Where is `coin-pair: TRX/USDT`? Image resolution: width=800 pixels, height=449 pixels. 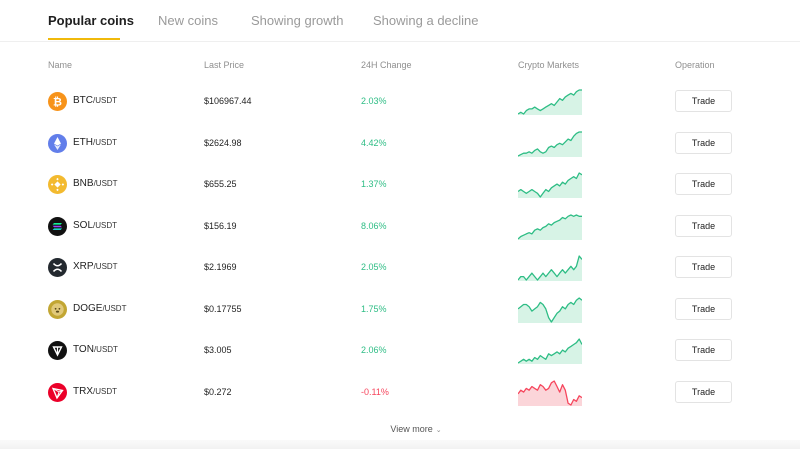 coin-pair: TRX/USDT is located at coordinates (95, 391).